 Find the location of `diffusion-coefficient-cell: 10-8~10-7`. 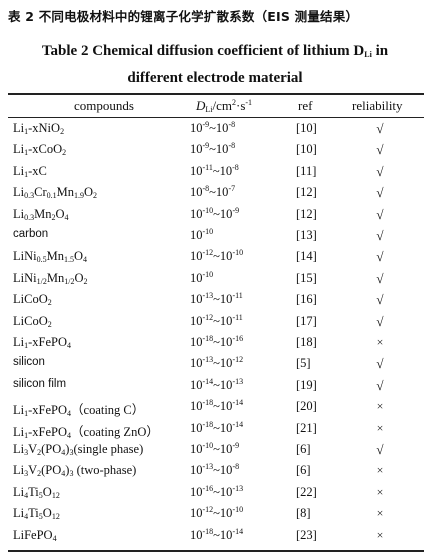

diffusion-coefficient-cell: 10-8~10-7 is located at coordinates (213, 192).